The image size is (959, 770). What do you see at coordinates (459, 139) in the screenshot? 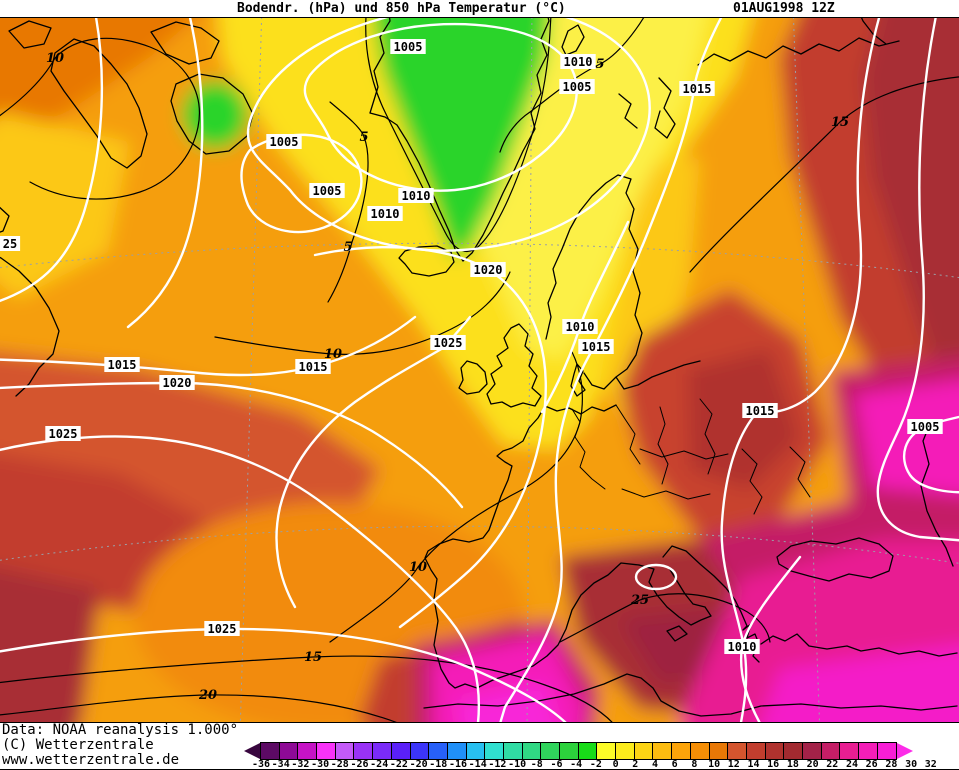
I see `coast-greenland` at bounding box center [459, 139].